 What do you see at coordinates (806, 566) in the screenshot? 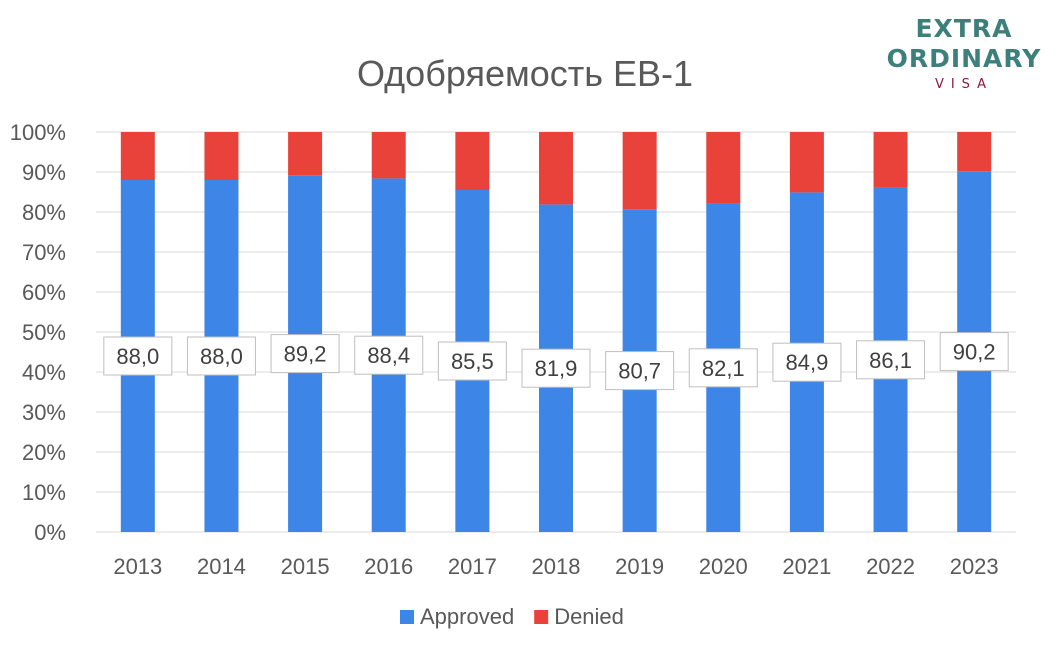
I see `x-tick-label: 2021` at bounding box center [806, 566].